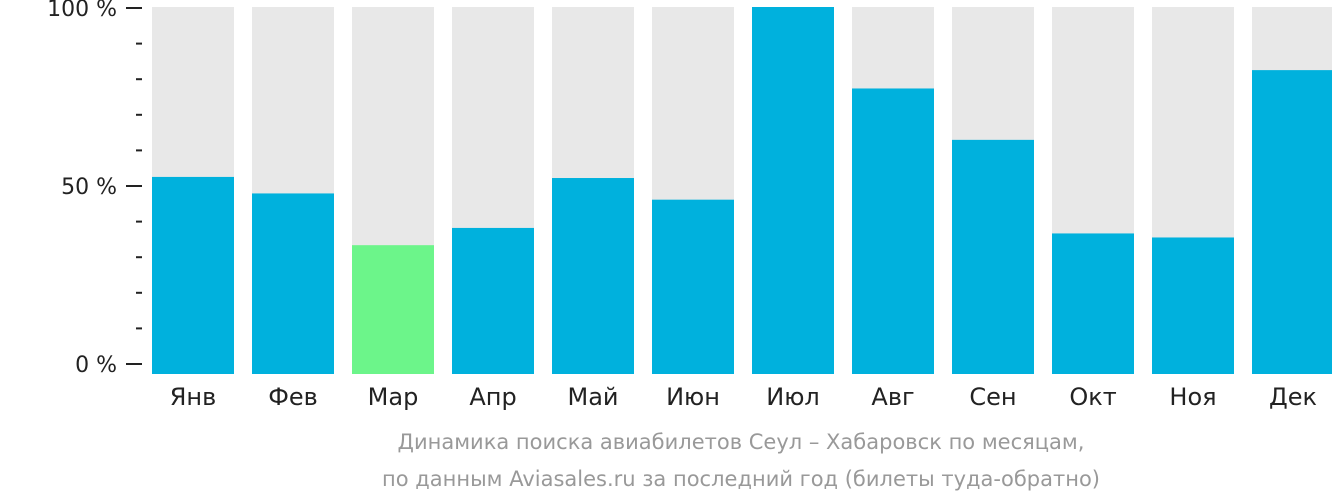 Image resolution: width=1332 pixels, height=502 pixels. What do you see at coordinates (892, 397) in the screenshot?
I see `x-tick-label: Авг` at bounding box center [892, 397].